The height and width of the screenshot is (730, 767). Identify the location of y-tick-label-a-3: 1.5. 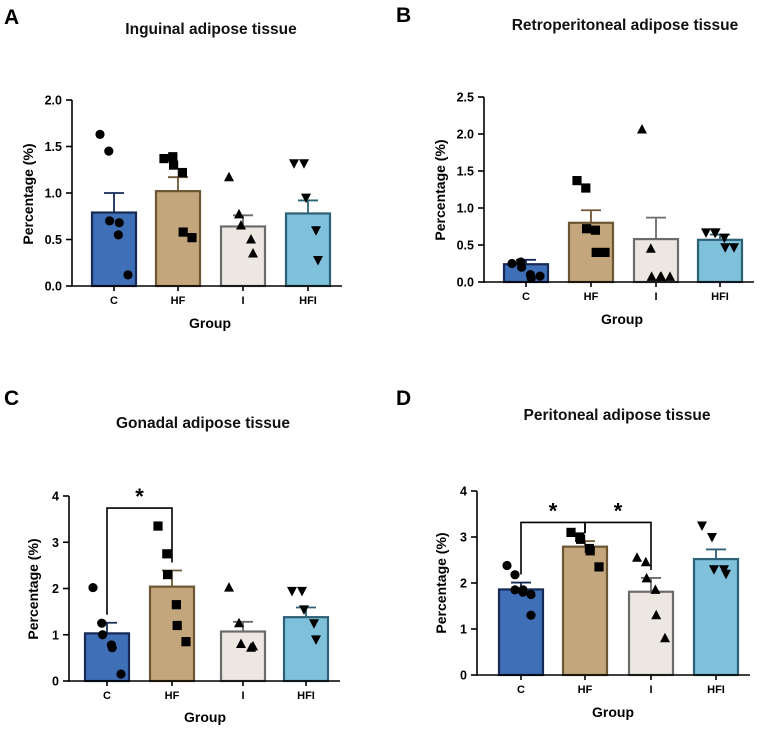
(53, 147).